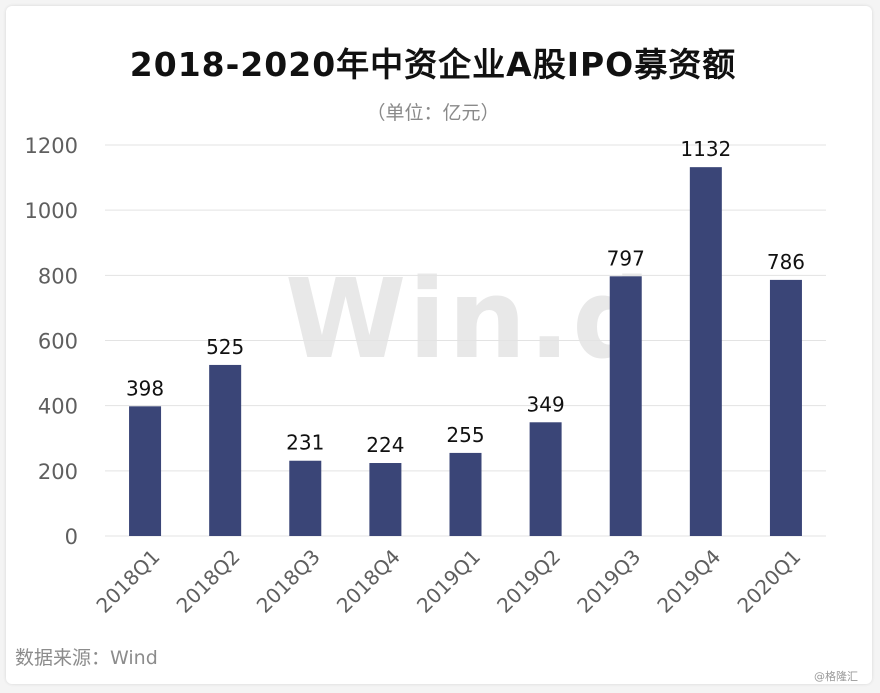 The image size is (880, 693). I want to click on data-label: 786, so click(786, 262).